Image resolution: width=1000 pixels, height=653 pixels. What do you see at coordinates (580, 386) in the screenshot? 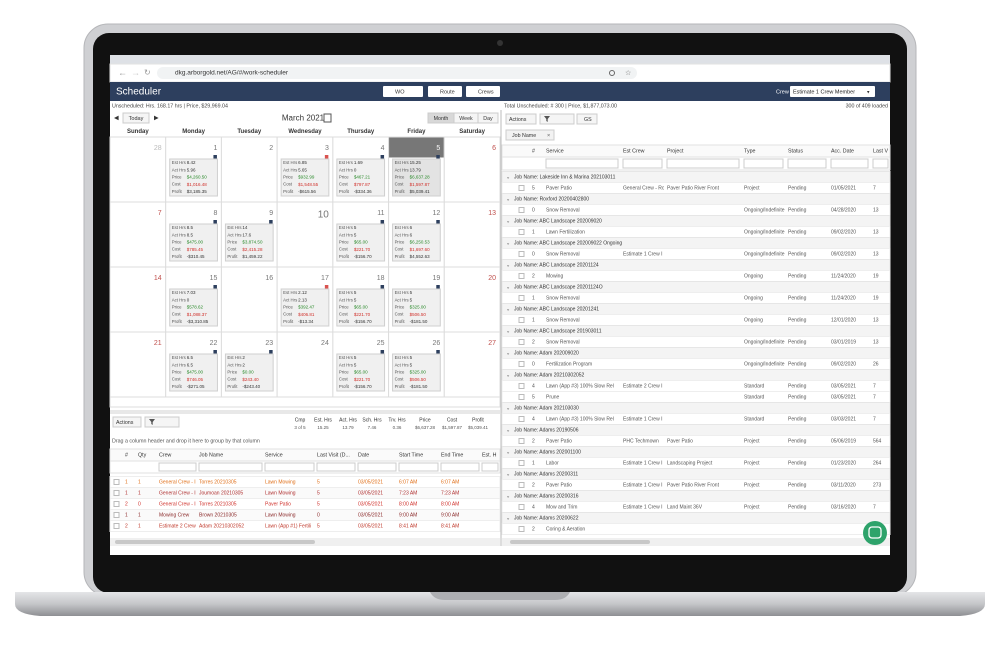
I see `grid-cell: Lawn (App #3) 100% Slow Rel` at bounding box center [580, 386].